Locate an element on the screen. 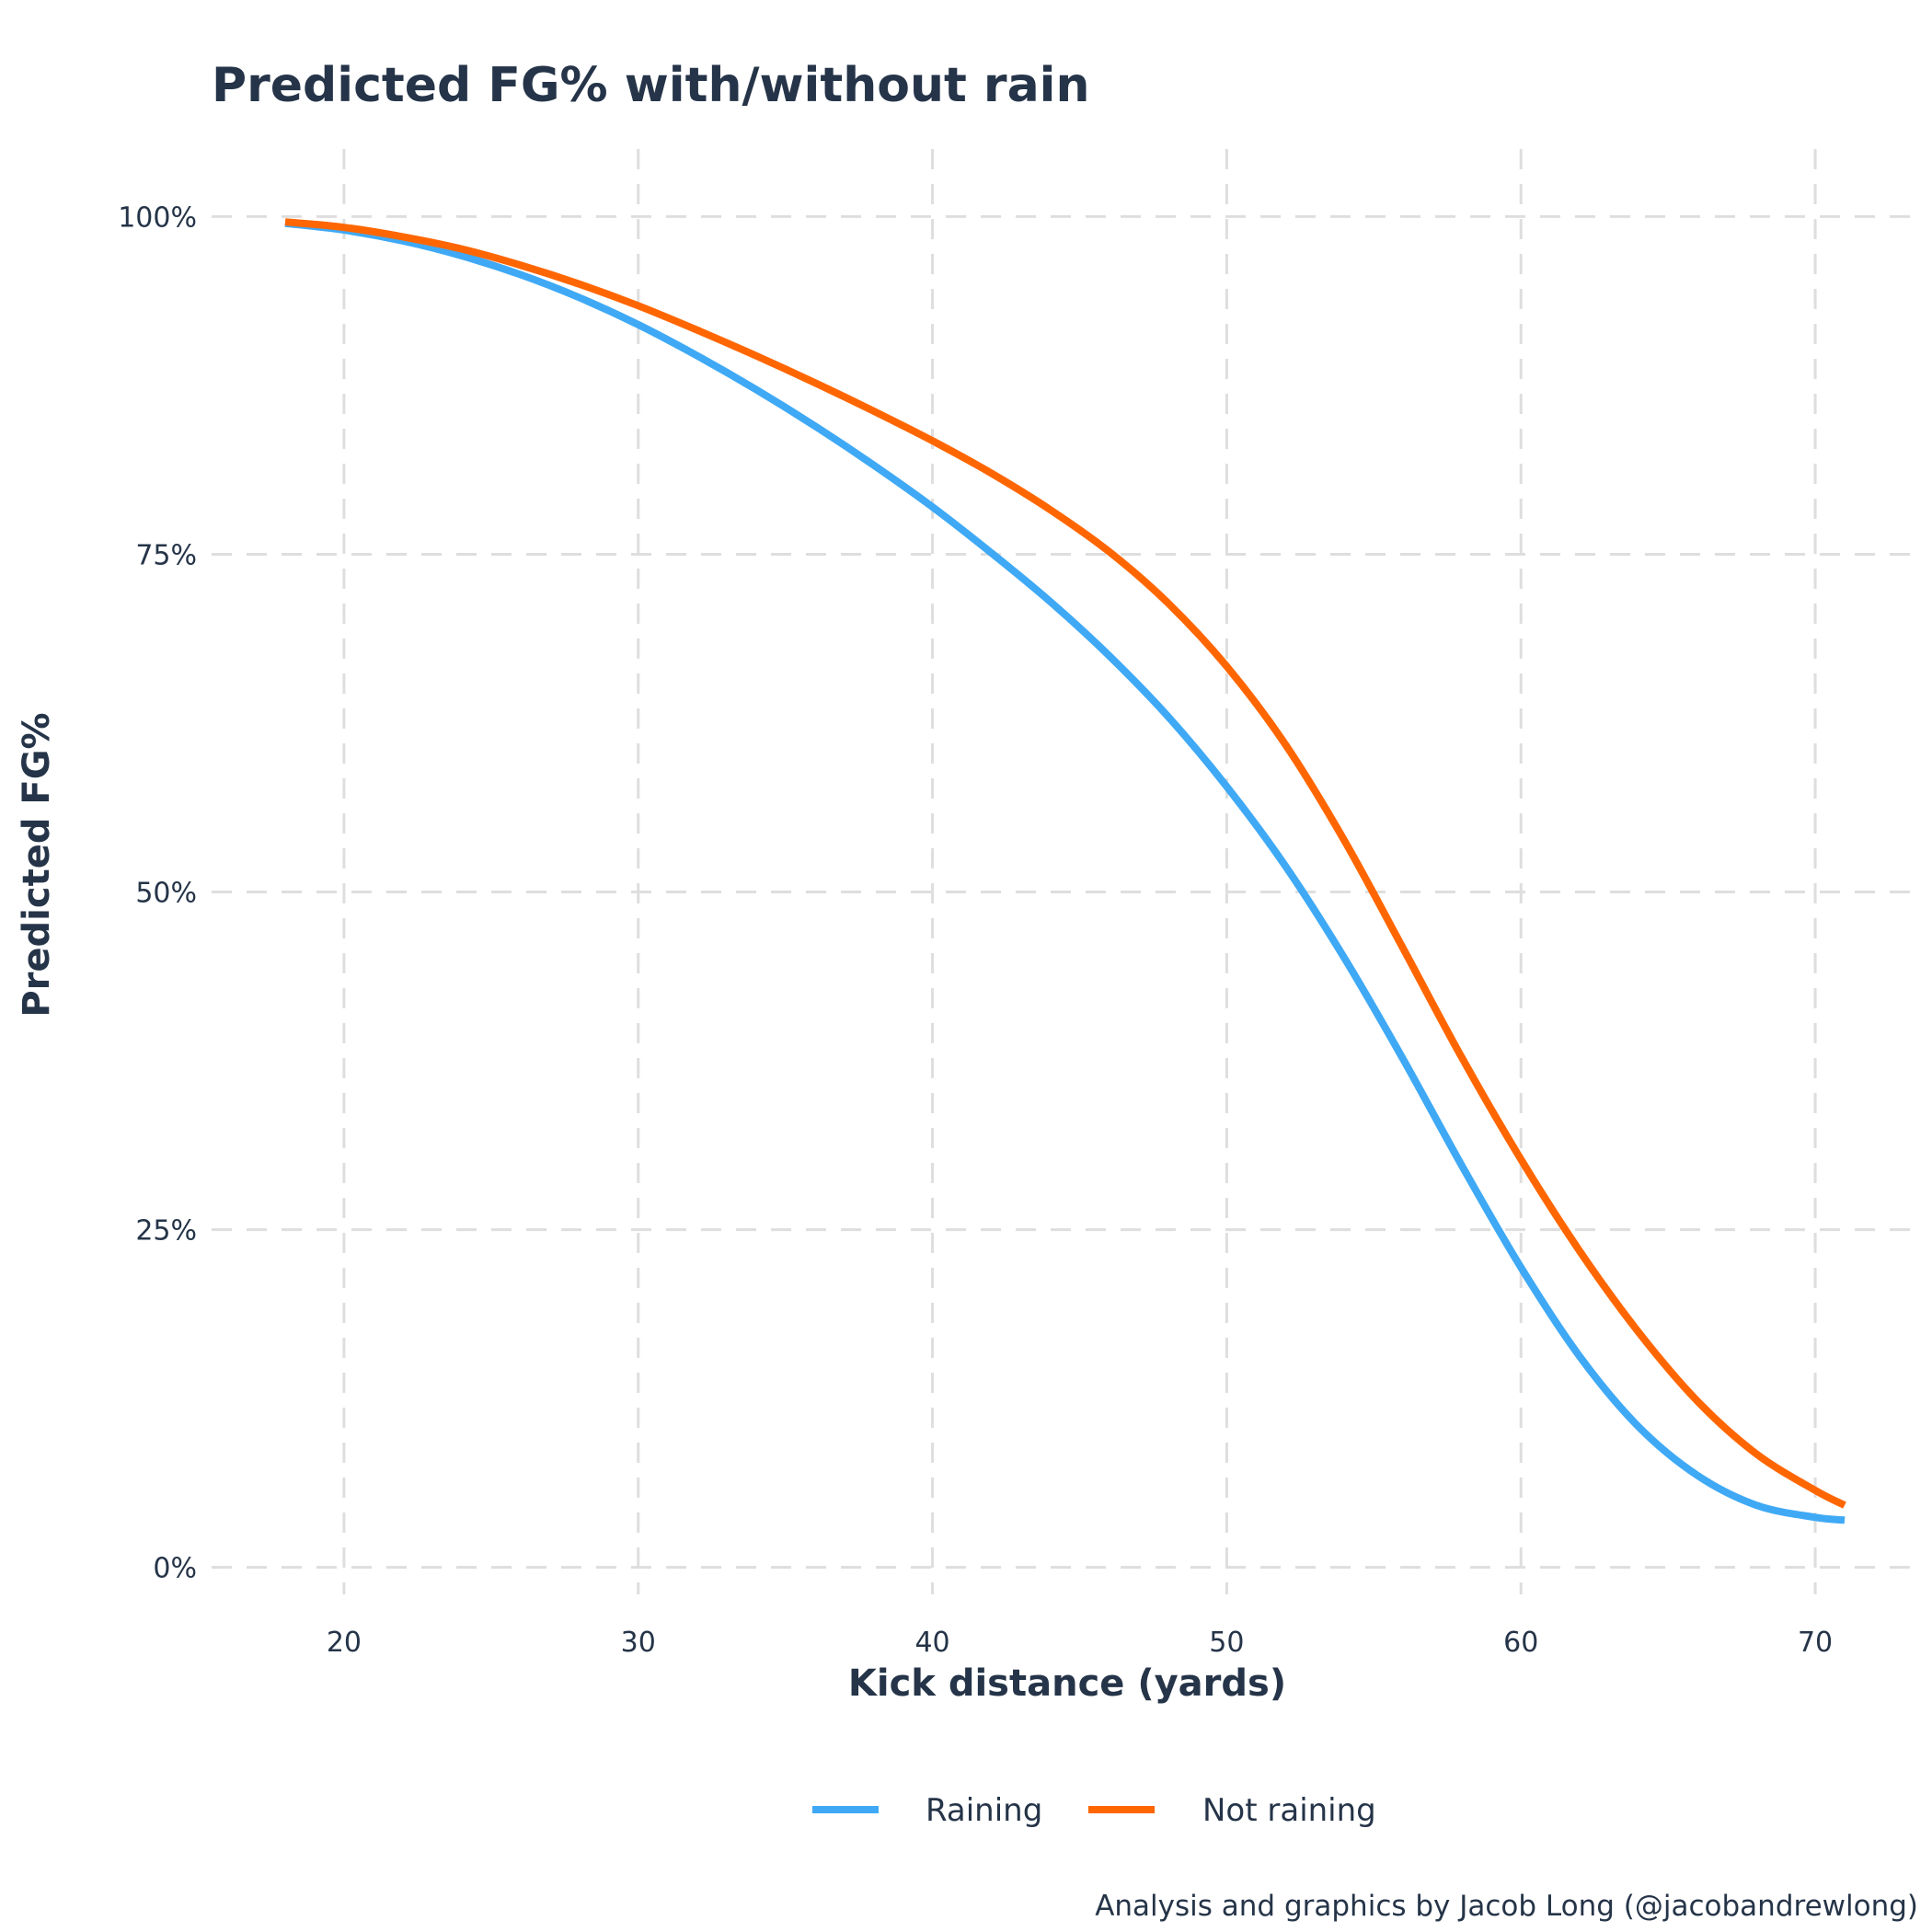 This screenshot has height=1932, width=1932. x-tick-label: 50 is located at coordinates (1226, 1643).